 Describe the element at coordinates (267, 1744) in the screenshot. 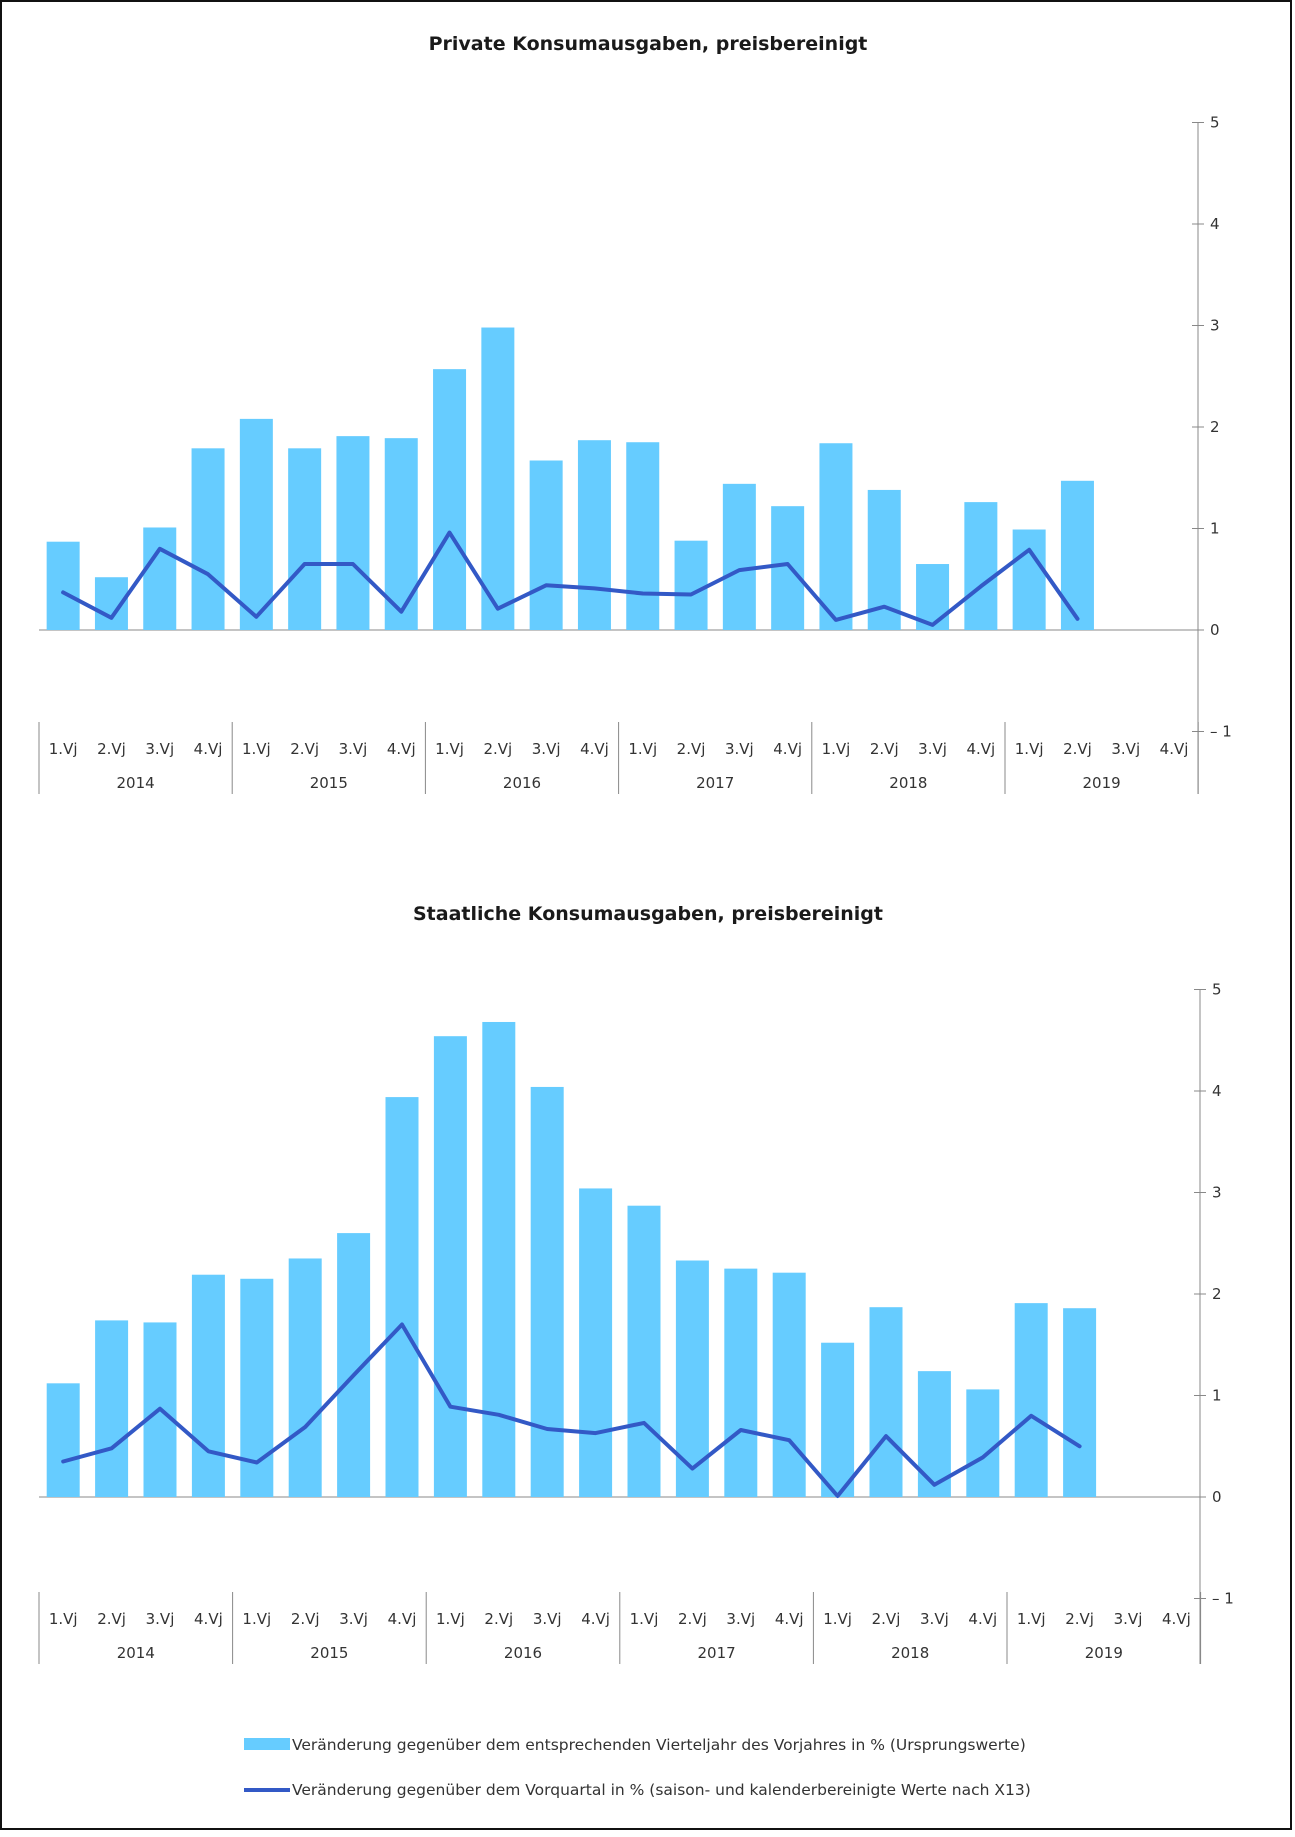

I see `legend-bar-swatch` at that location.